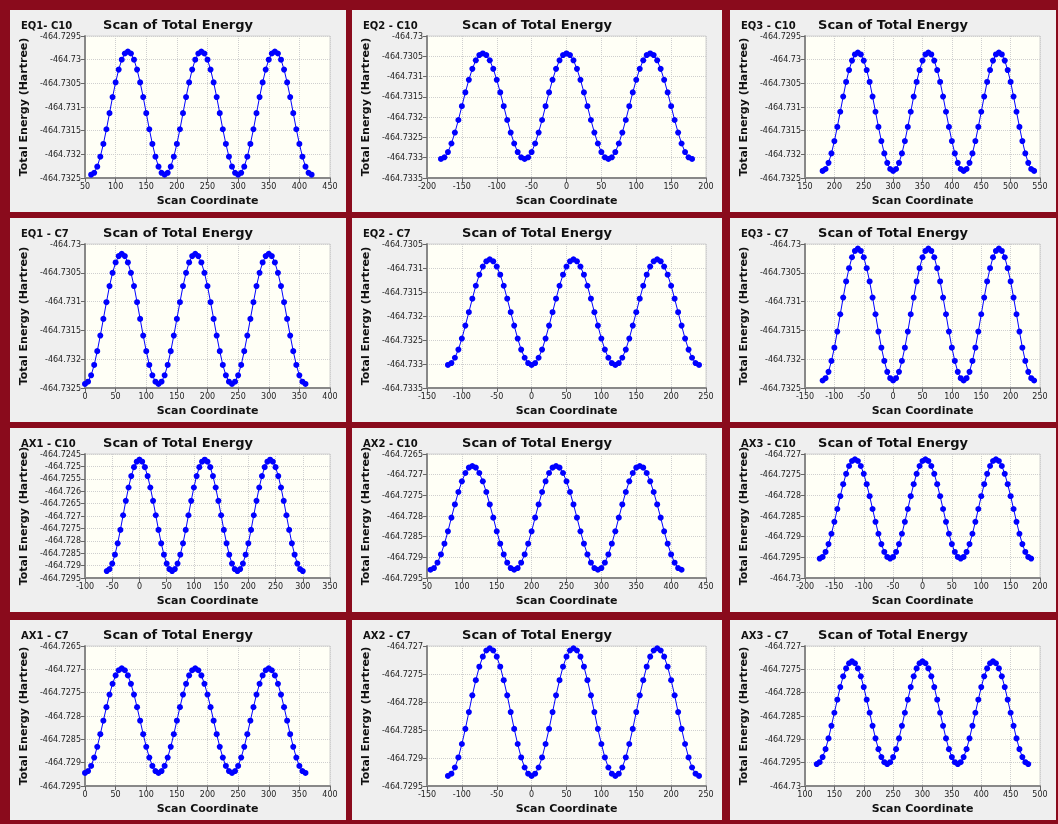 The height and width of the screenshot is (824, 1058). I want to click on chart-subtitle: AX3 - C10, so click(768, 443).